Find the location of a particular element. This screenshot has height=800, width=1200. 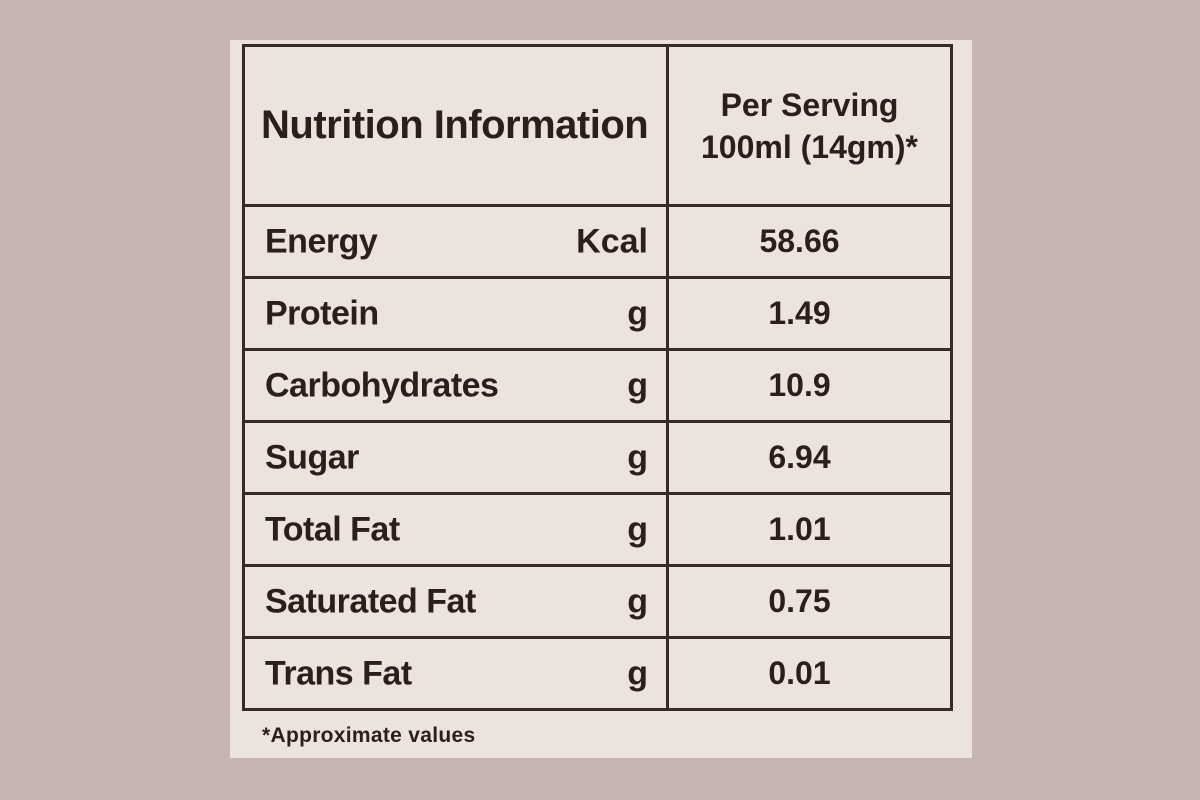

nutrient-name: Trans Fat is located at coordinates (338, 673).